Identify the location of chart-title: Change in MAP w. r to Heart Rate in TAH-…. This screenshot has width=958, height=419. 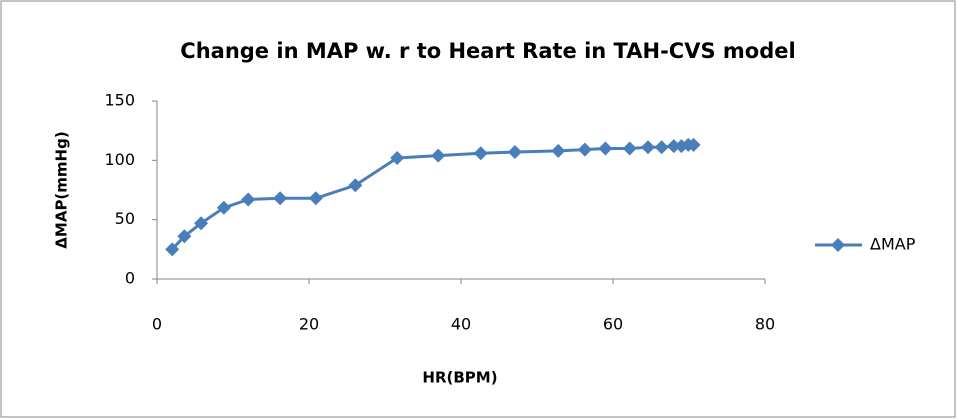
(487, 51).